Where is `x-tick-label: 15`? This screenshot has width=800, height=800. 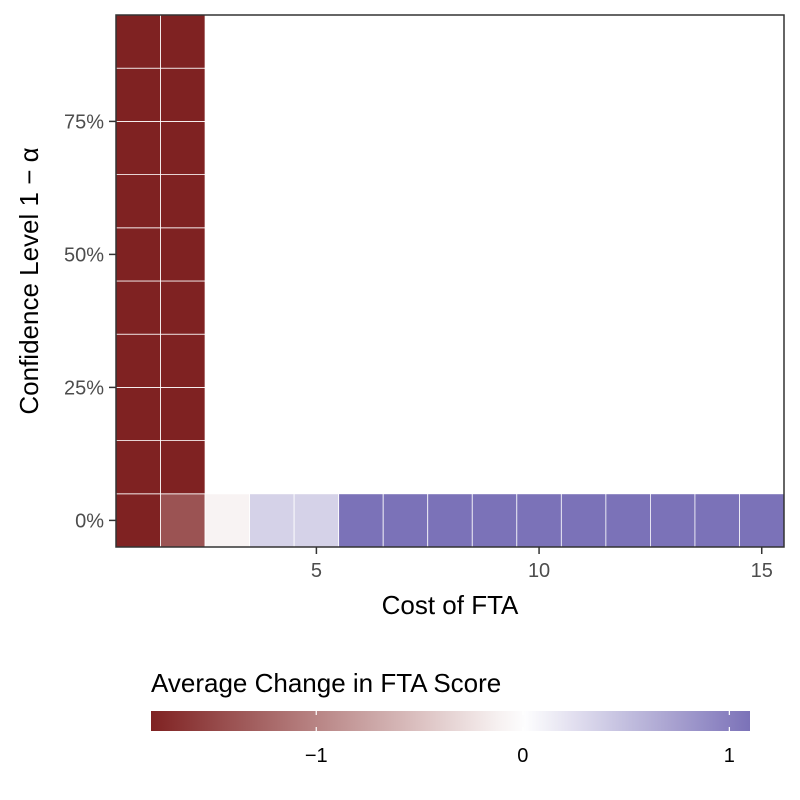 x-tick-label: 15 is located at coordinates (762, 571).